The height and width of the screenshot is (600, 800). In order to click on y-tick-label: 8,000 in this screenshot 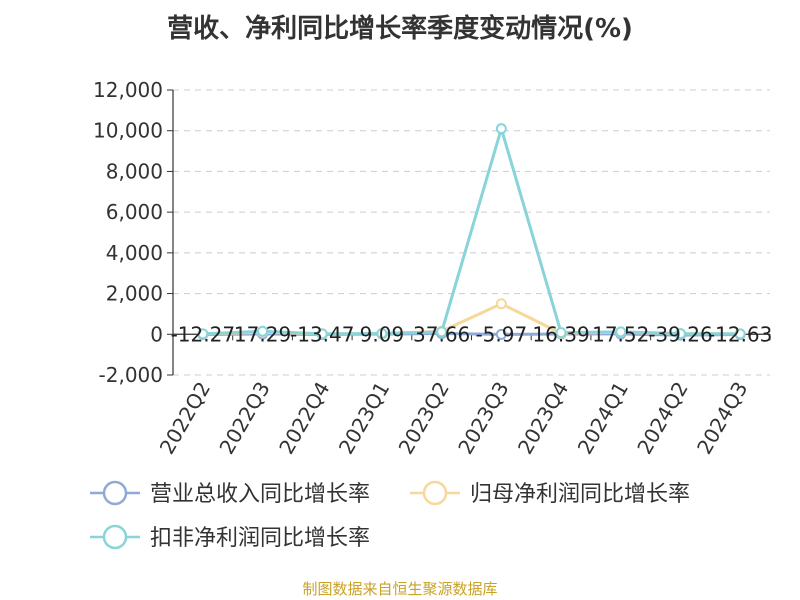, I will do `click(134, 171)`.